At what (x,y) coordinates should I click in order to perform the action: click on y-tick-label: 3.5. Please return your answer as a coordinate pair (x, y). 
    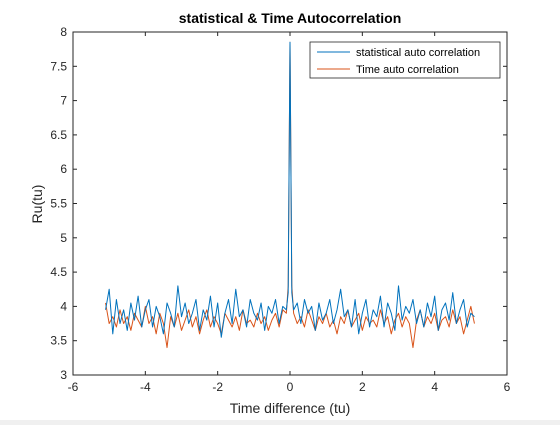
    Looking at the image, I should click on (58, 341).